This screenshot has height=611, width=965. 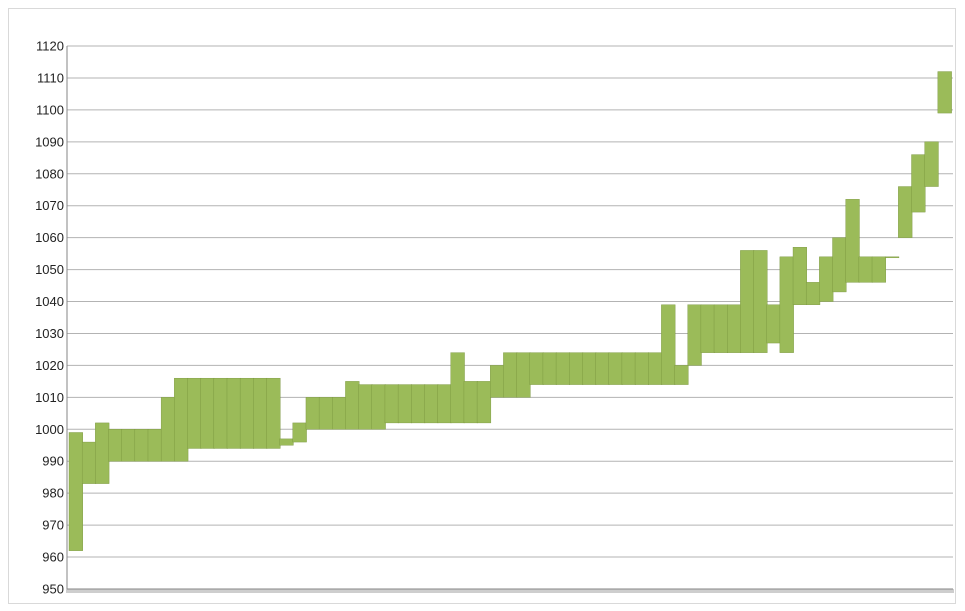 I want to click on y-tick-label: 980, so click(x=53, y=493).